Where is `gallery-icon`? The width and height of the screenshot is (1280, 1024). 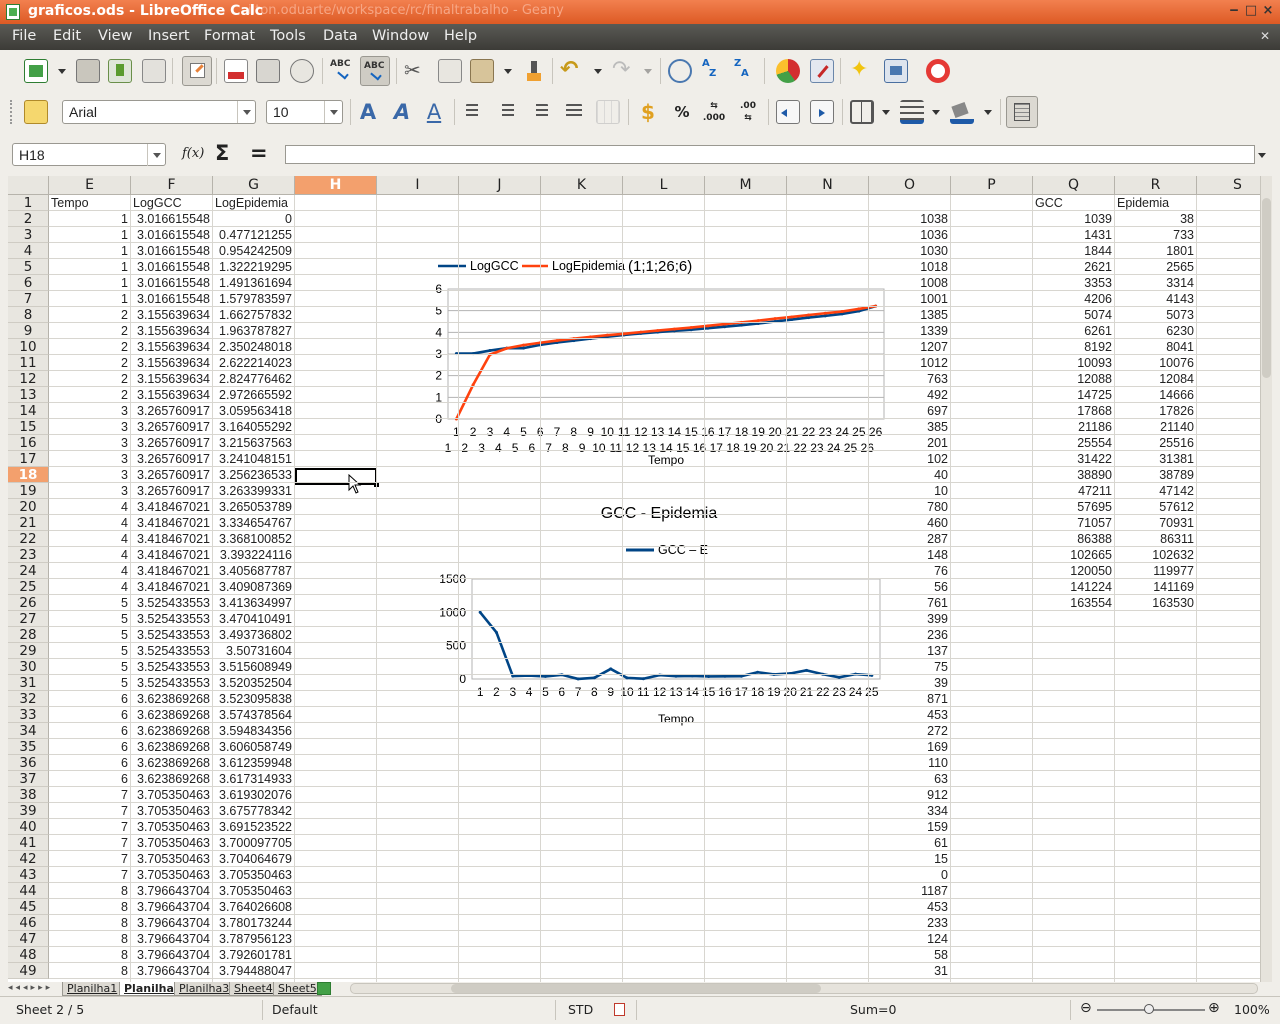 gallery-icon is located at coordinates (896, 71).